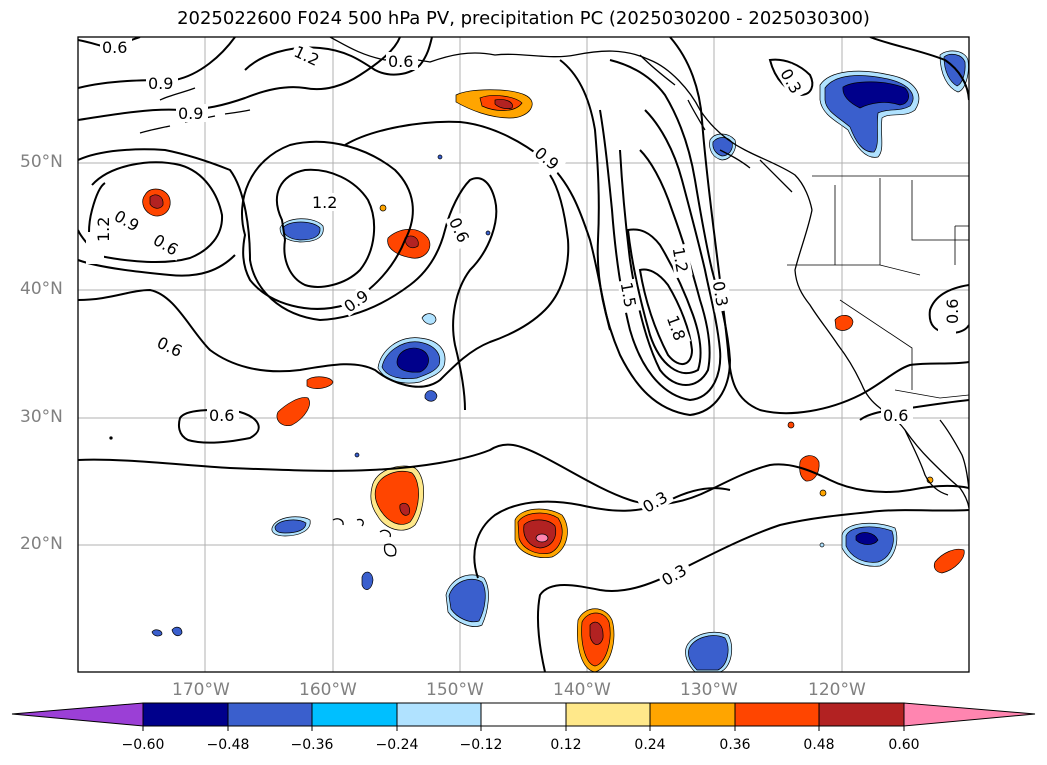 This screenshot has height=765, width=1047. I want to click on colorbar-tick-label: −0.48, so click(228, 745).